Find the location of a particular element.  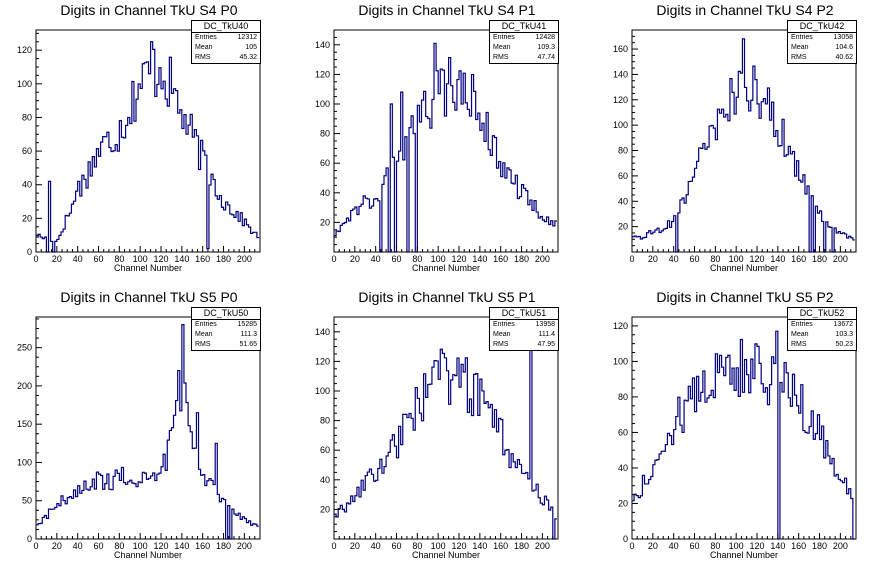

stats-box: DC_TkU50 Entries 15285 Mean 111.3 RMS 51.65 is located at coordinates (226, 329).